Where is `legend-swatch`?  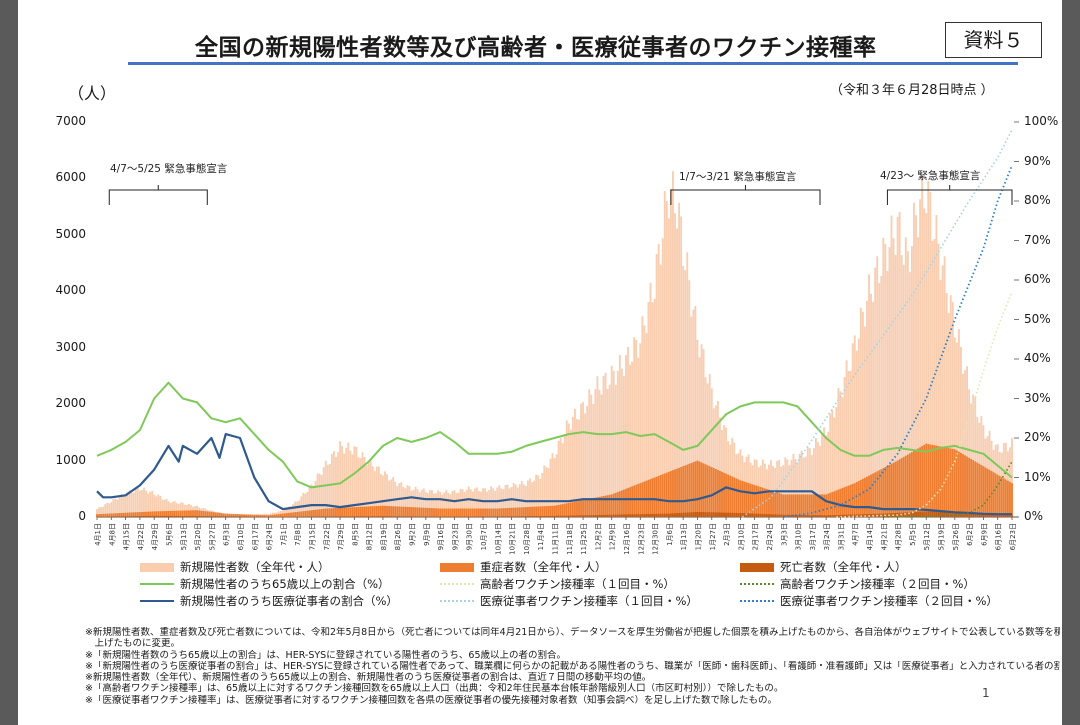 legend-swatch is located at coordinates (757, 584).